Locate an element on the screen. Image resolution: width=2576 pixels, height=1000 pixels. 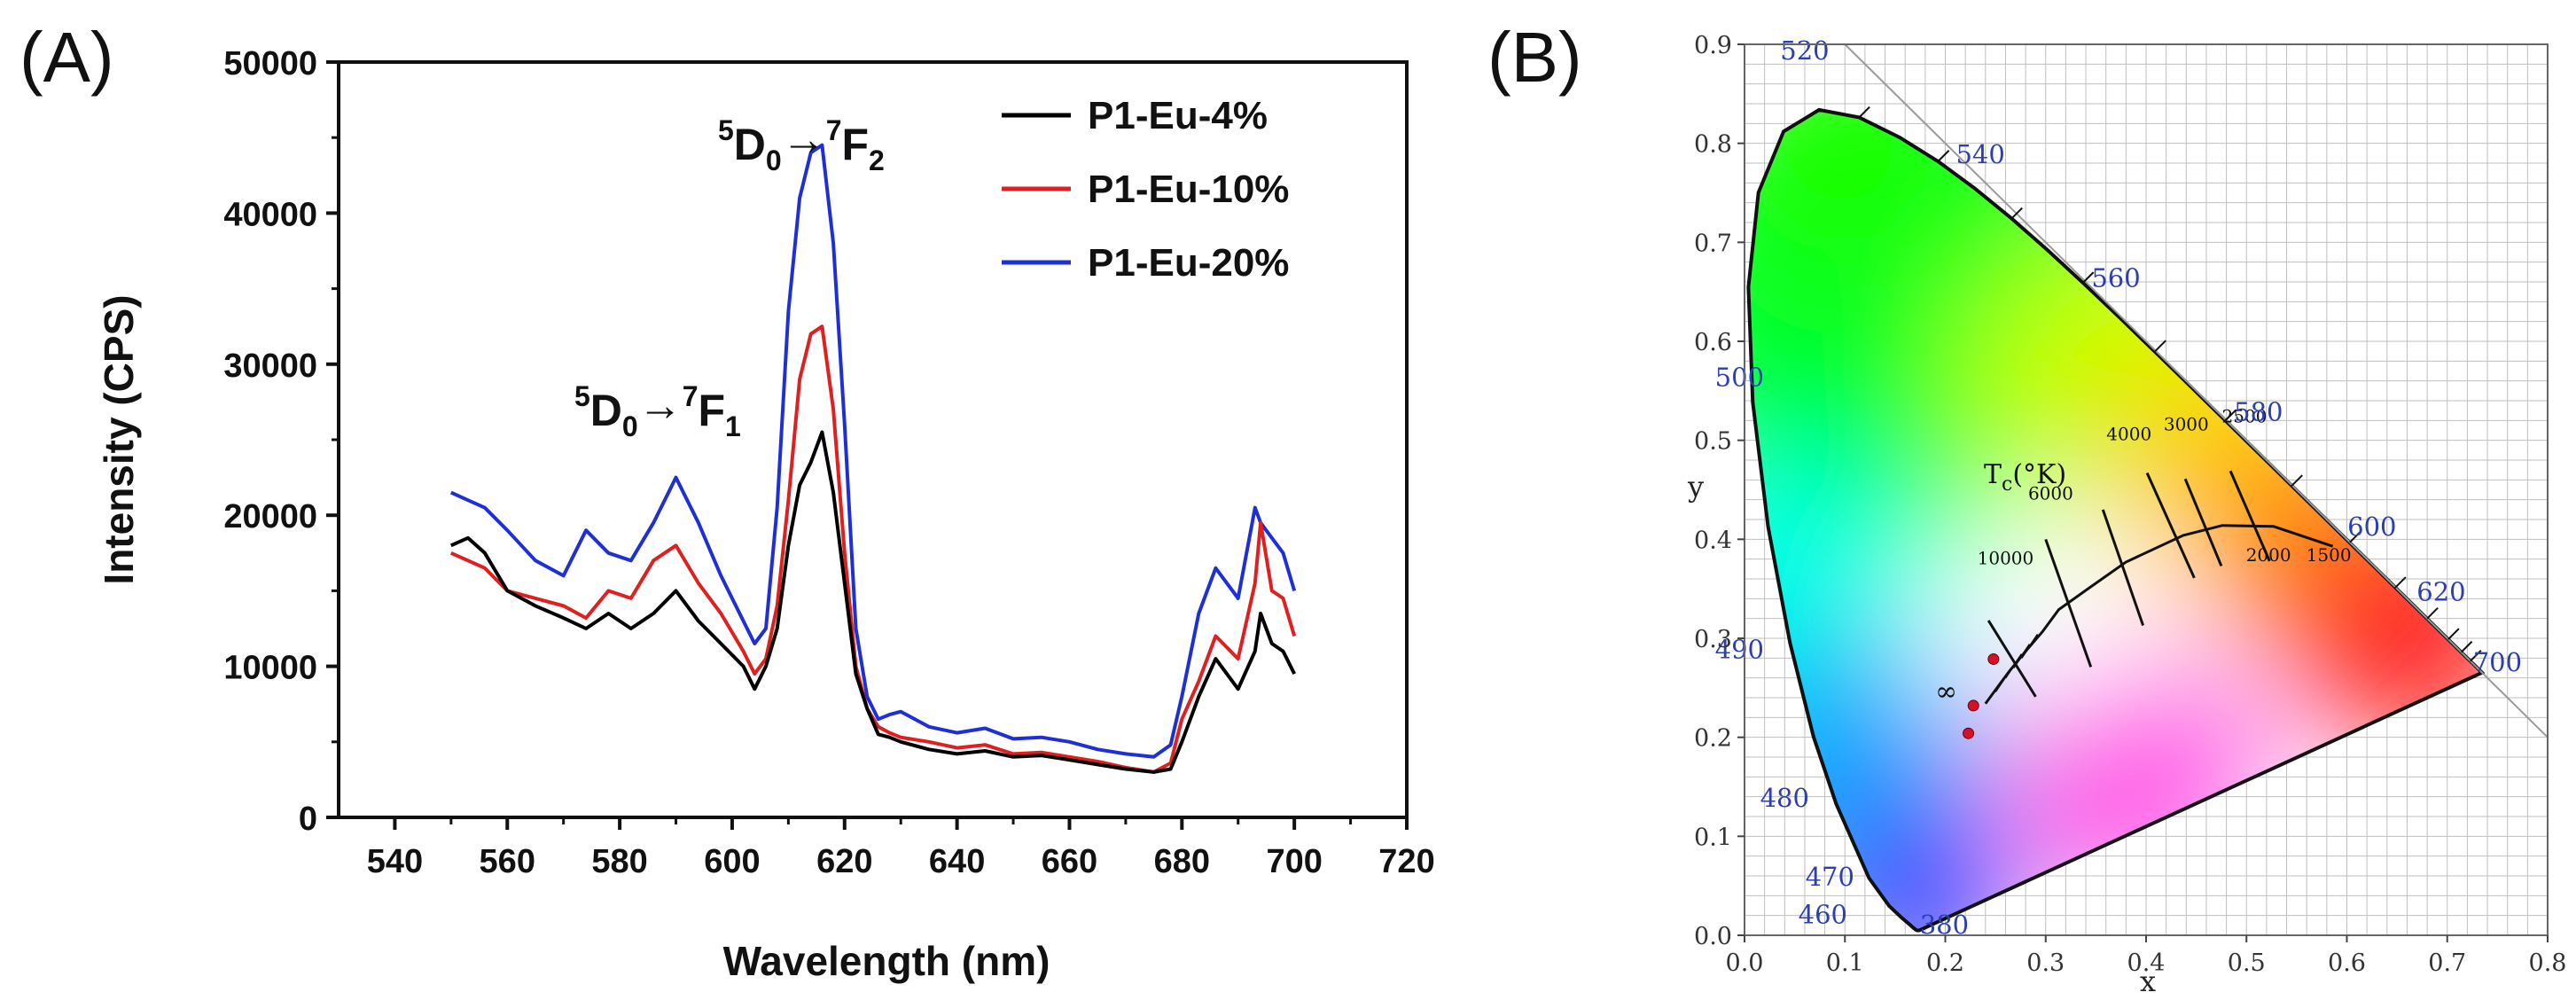
cie-y-tick-label: 0.5 is located at coordinates (1713, 442).